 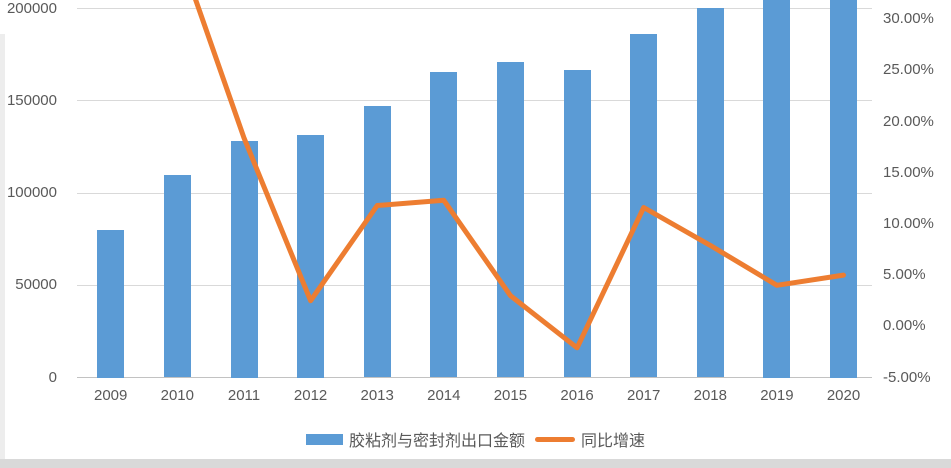 What do you see at coordinates (111, 395) in the screenshot?
I see `x-axis-label-2009: 2009` at bounding box center [111, 395].